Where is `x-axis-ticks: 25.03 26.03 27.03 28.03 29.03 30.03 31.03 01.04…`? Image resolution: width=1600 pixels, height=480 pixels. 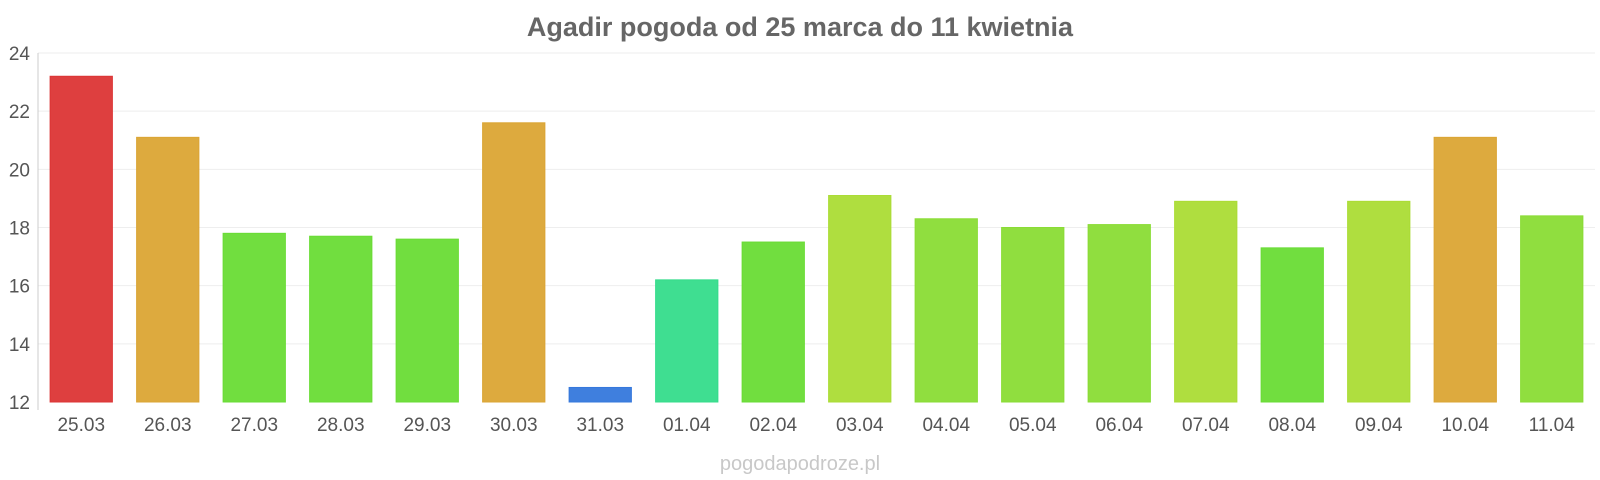 x-axis-ticks: 25.03 26.03 27.03 28.03 29.03 30.03 31.03 01.04… is located at coordinates (816, 425).